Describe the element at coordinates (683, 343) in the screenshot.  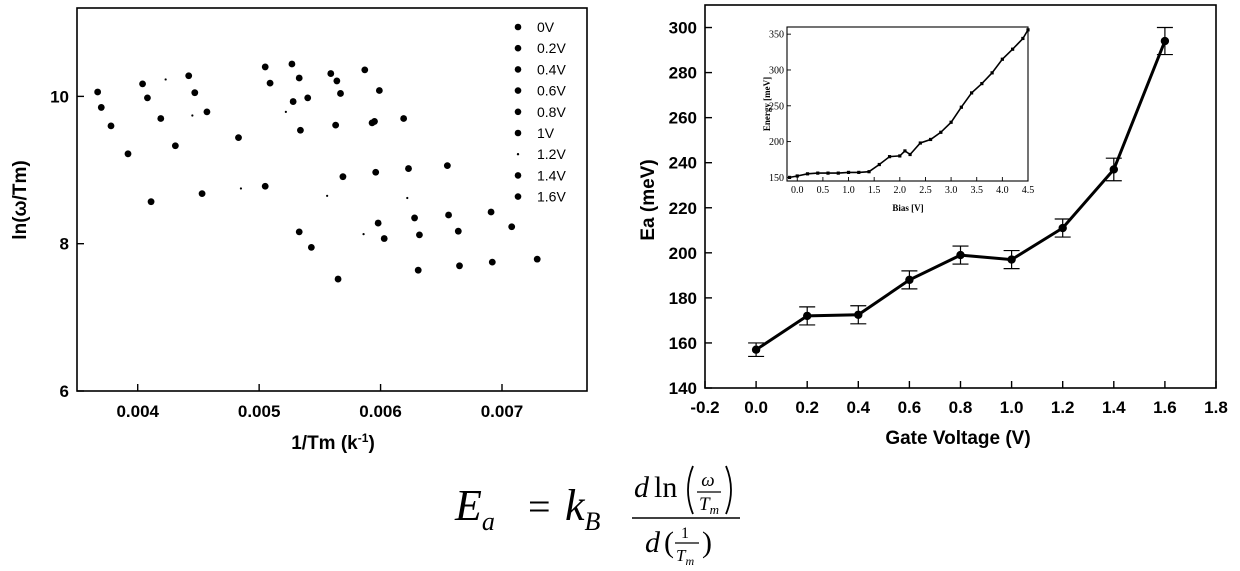
I see `right-y-tick-label: 160` at that location.